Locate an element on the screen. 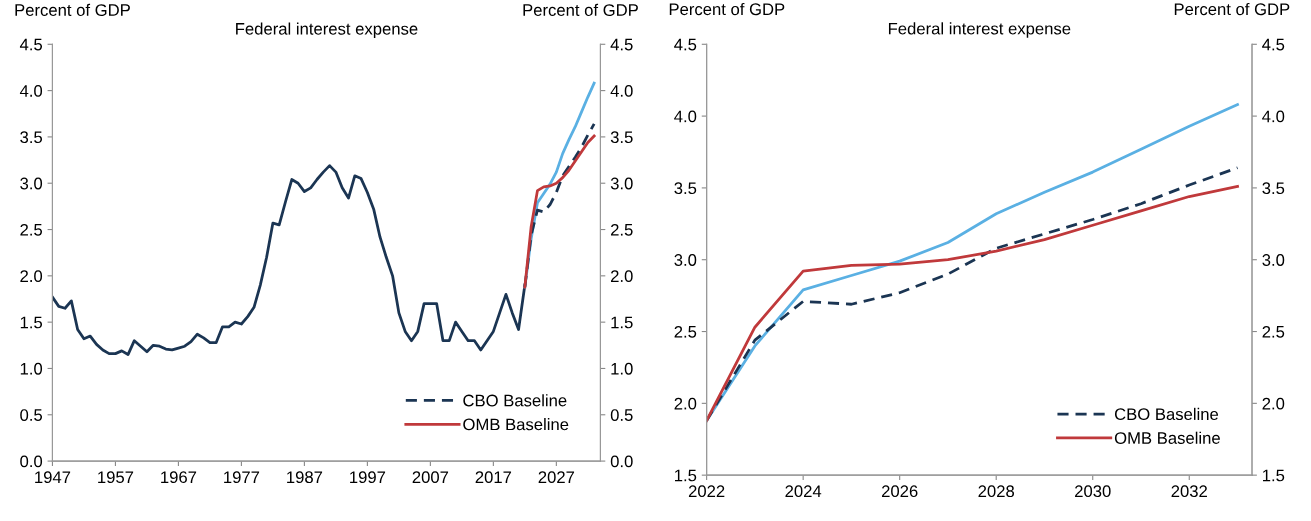 Image resolution: width=1311 pixels, height=521 pixels. x-tick-label: 2028 is located at coordinates (996, 491).